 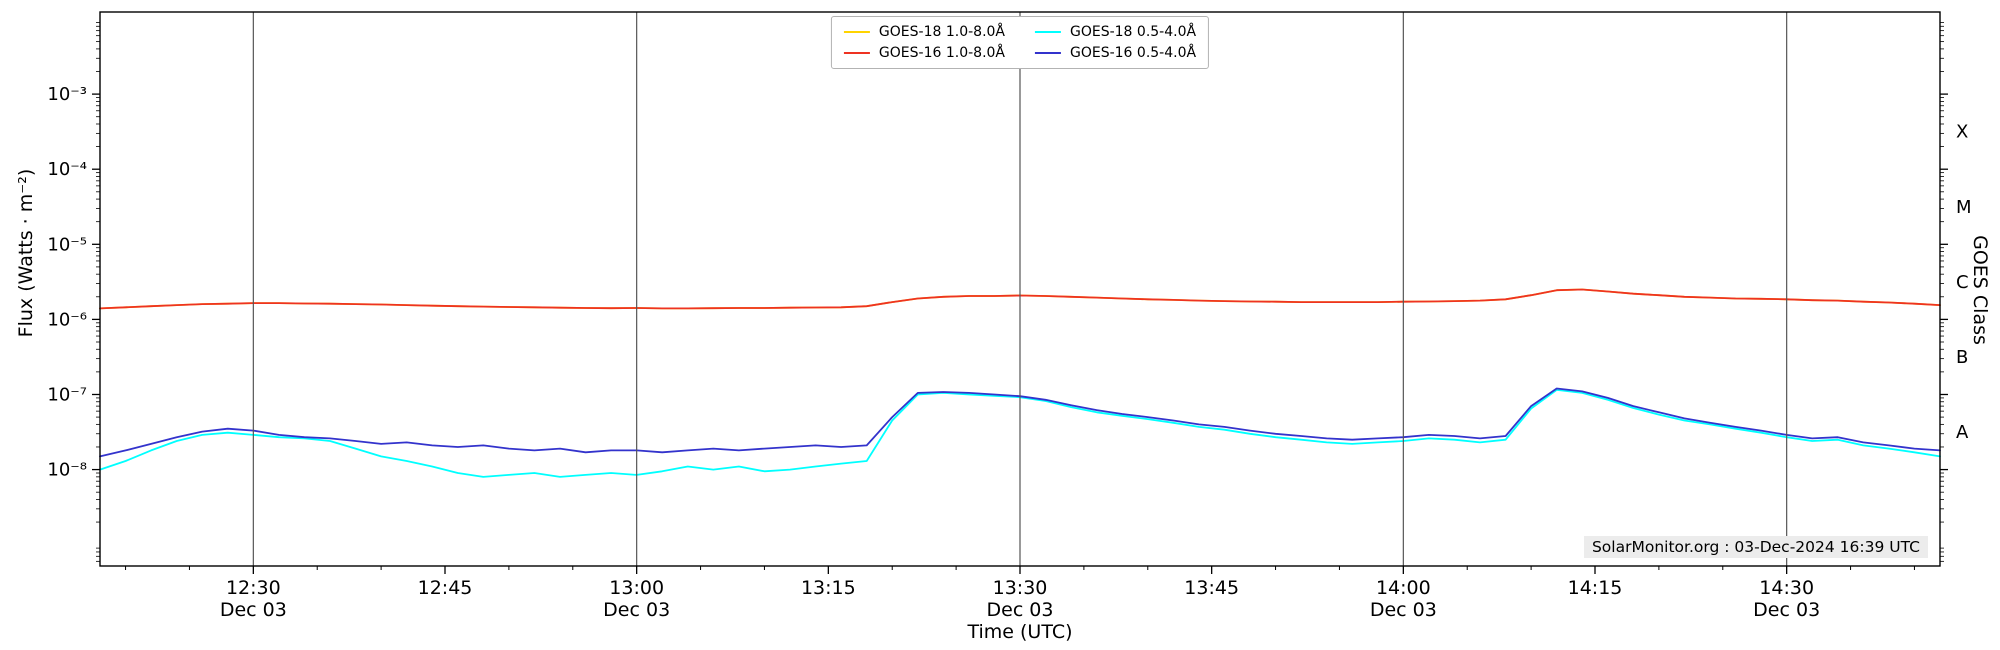 I want to click on goes-class-label-C: C, so click(x=1962, y=282).